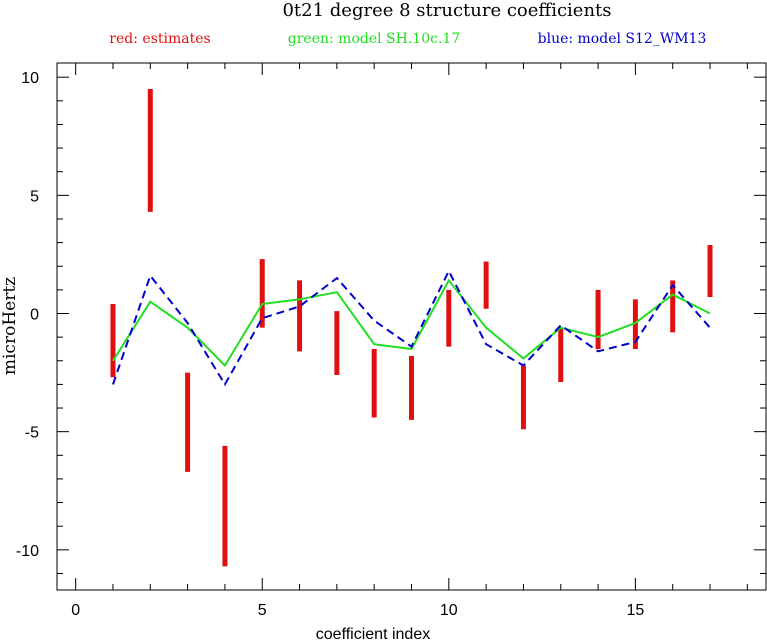  I want to click on model-series, so click(411, 327).